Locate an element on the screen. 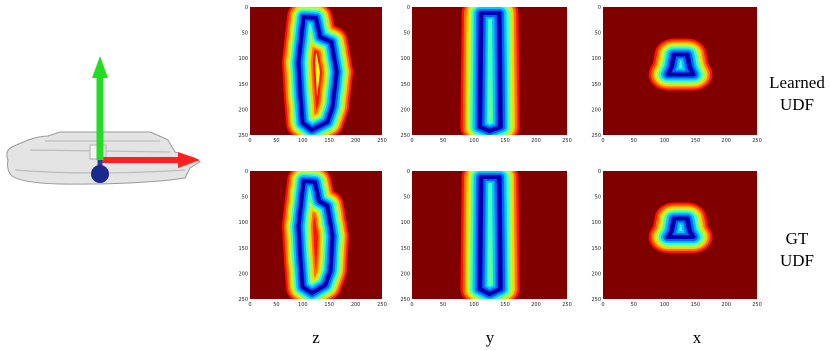  column-label: z is located at coordinates (316, 337).